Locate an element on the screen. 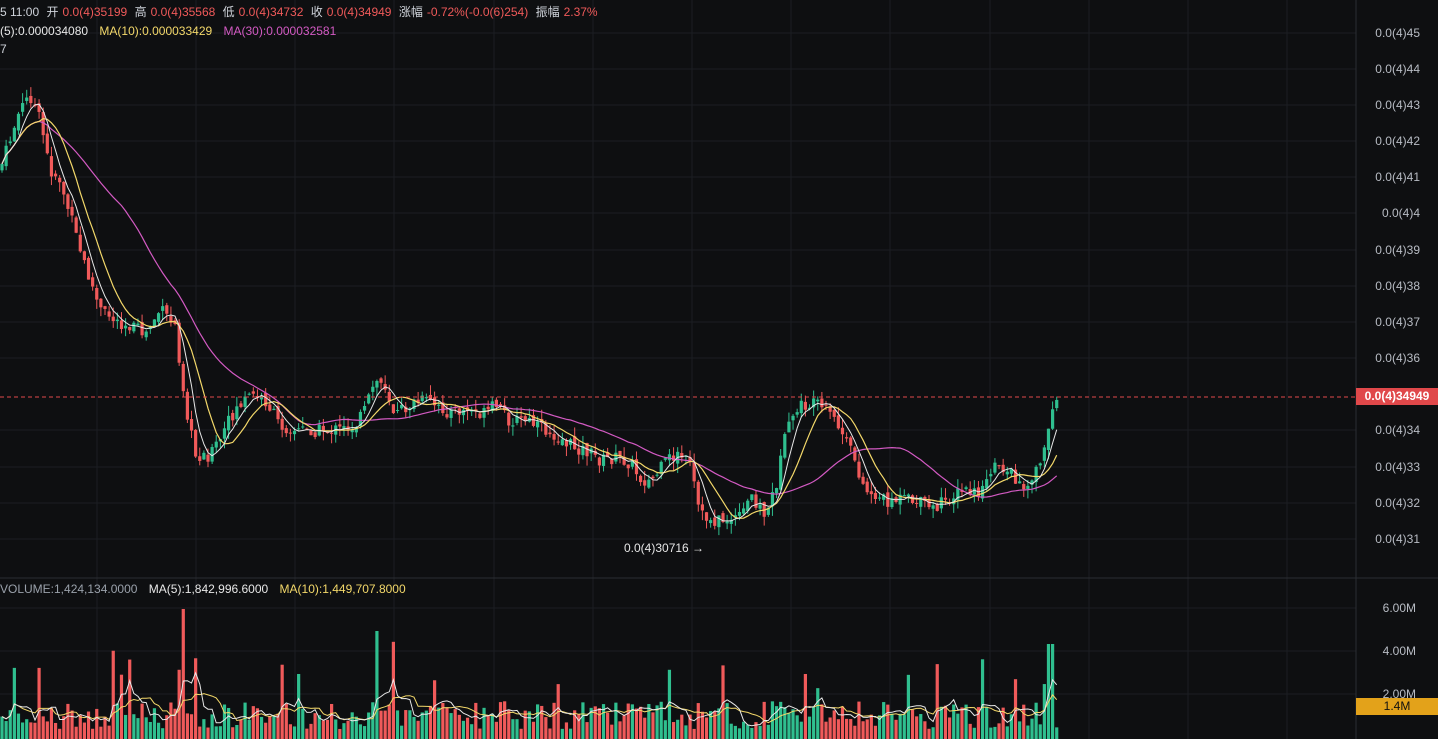 This screenshot has height=739, width=1438. close-value: 0.0(4)34949 is located at coordinates (359, 12).